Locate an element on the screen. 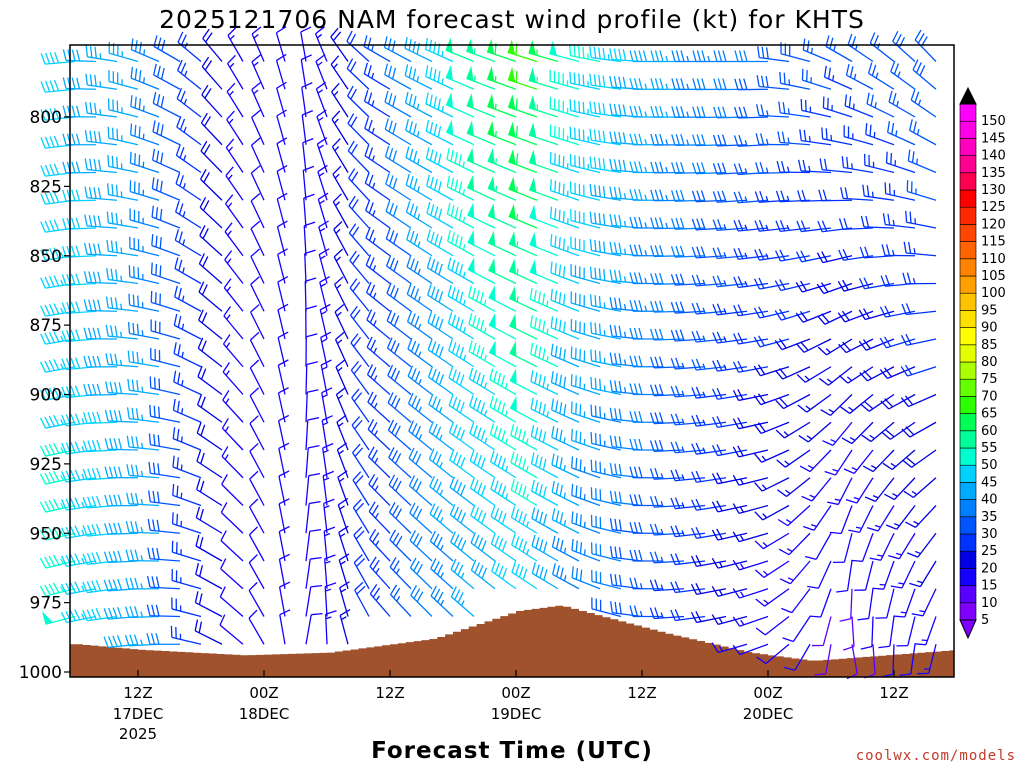 Image resolution: width=1024 pixels, height=768 pixels. x-tick-year: 2025 is located at coordinates (138, 734).